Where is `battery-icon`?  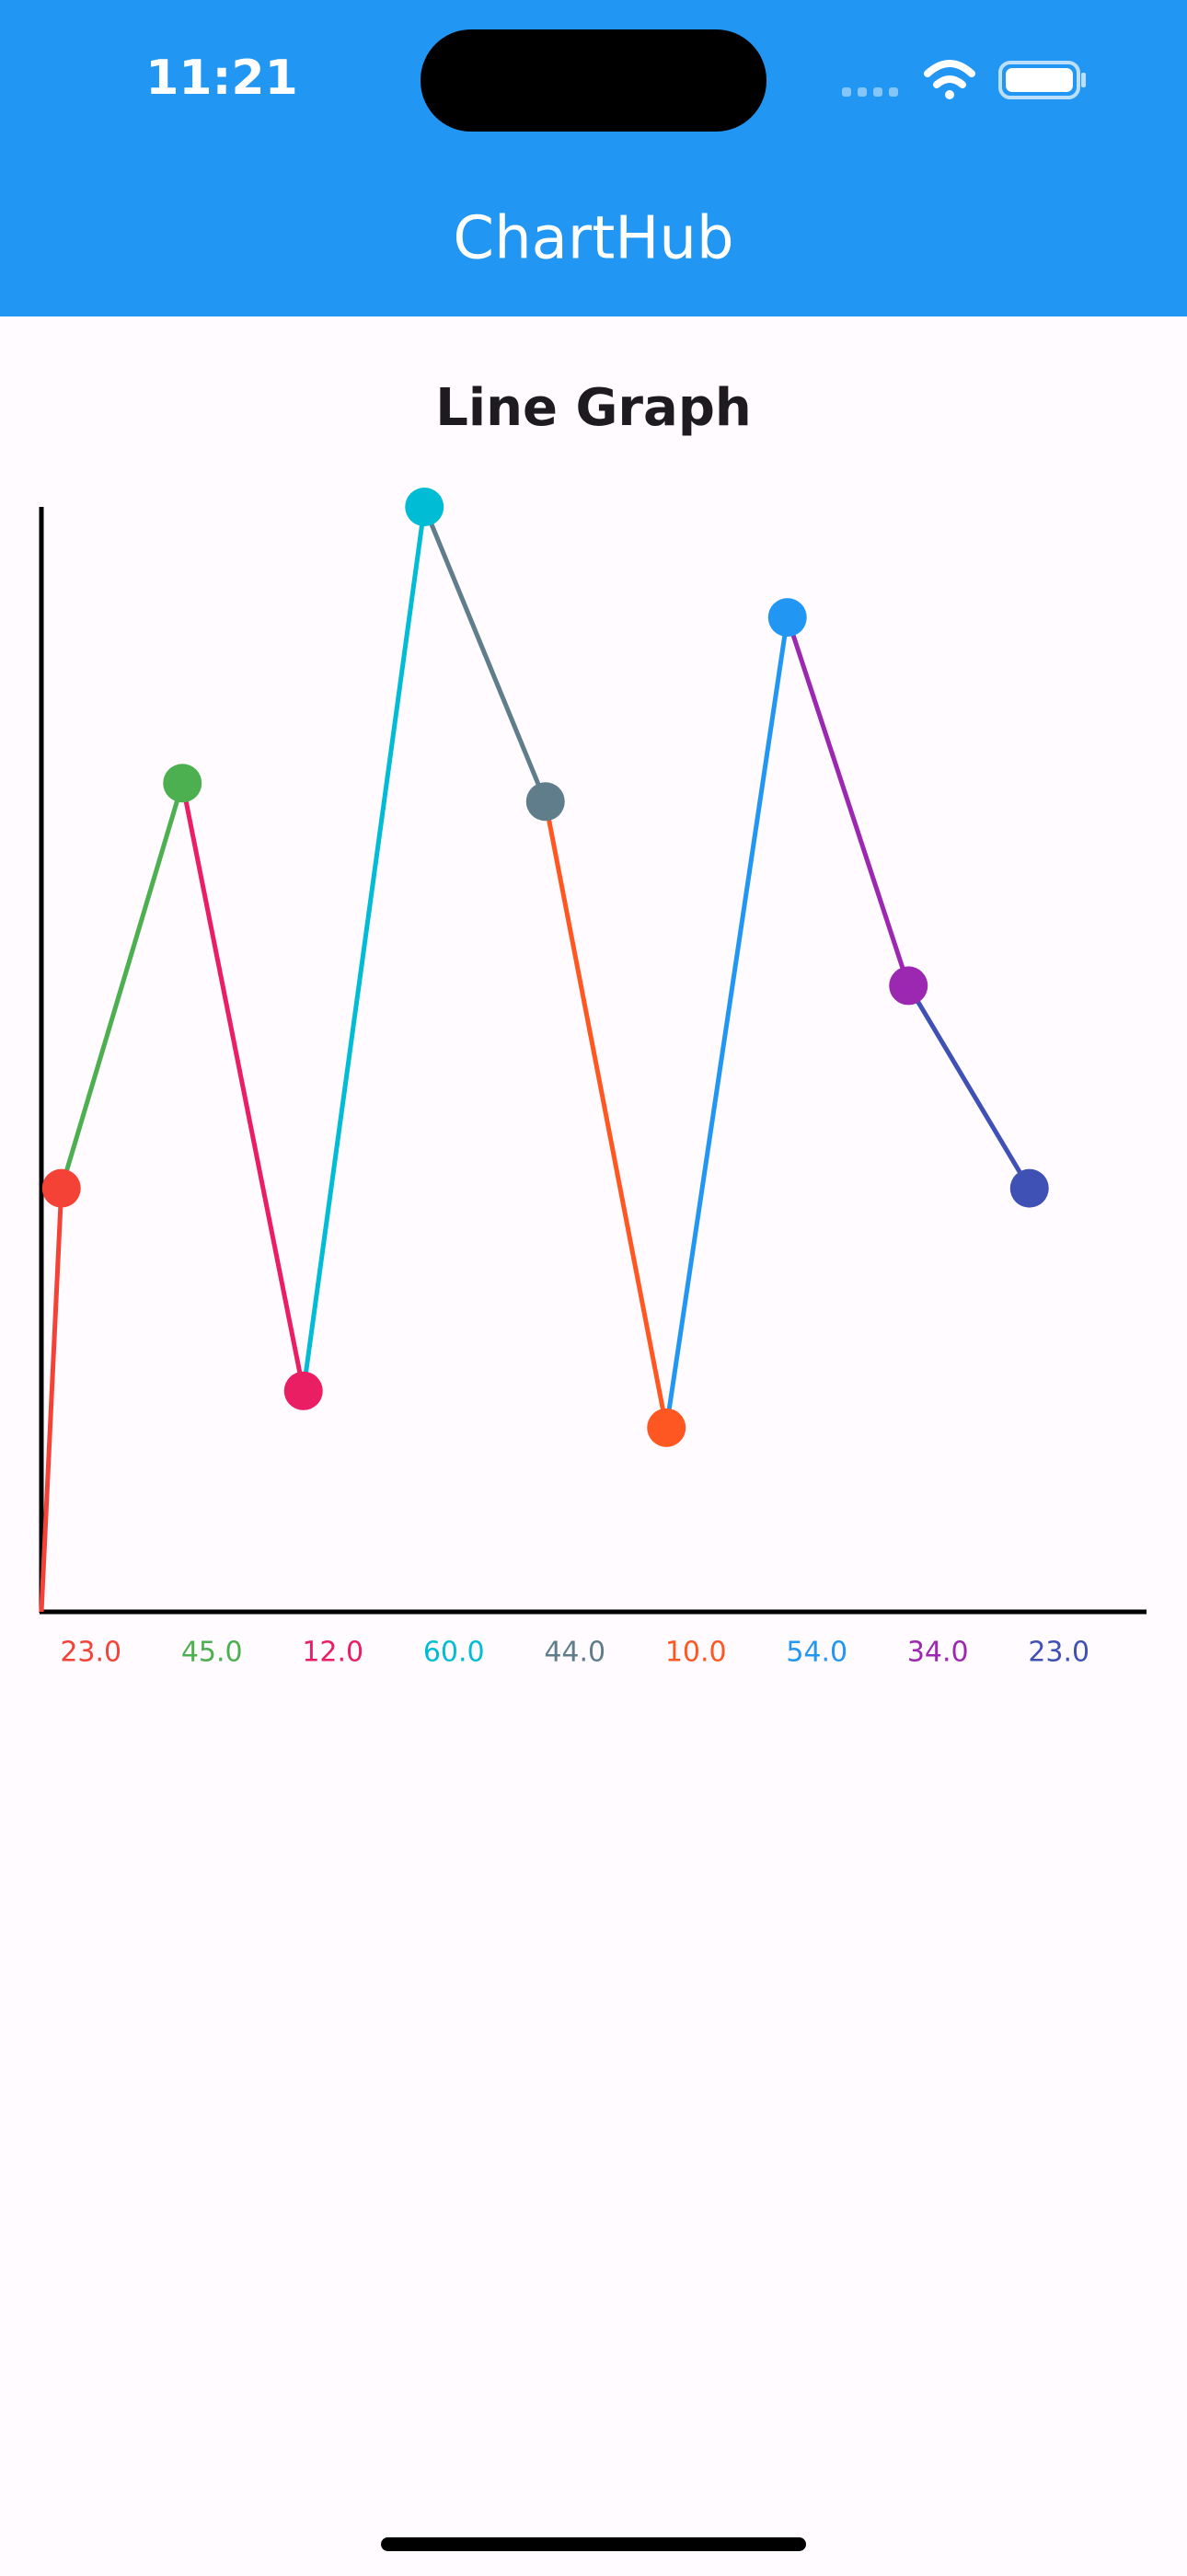 battery-icon is located at coordinates (1042, 80).